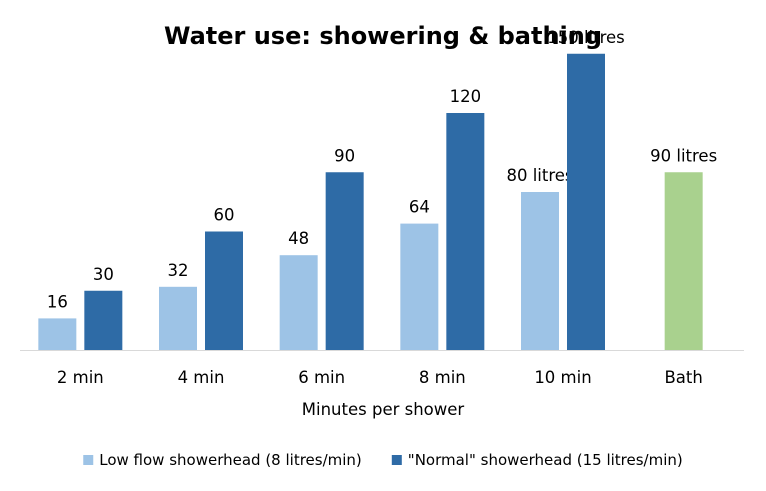 The width and height of the screenshot is (766, 491). Describe the element at coordinates (344, 155) in the screenshot. I see `data-label-2-3: 90` at that location.